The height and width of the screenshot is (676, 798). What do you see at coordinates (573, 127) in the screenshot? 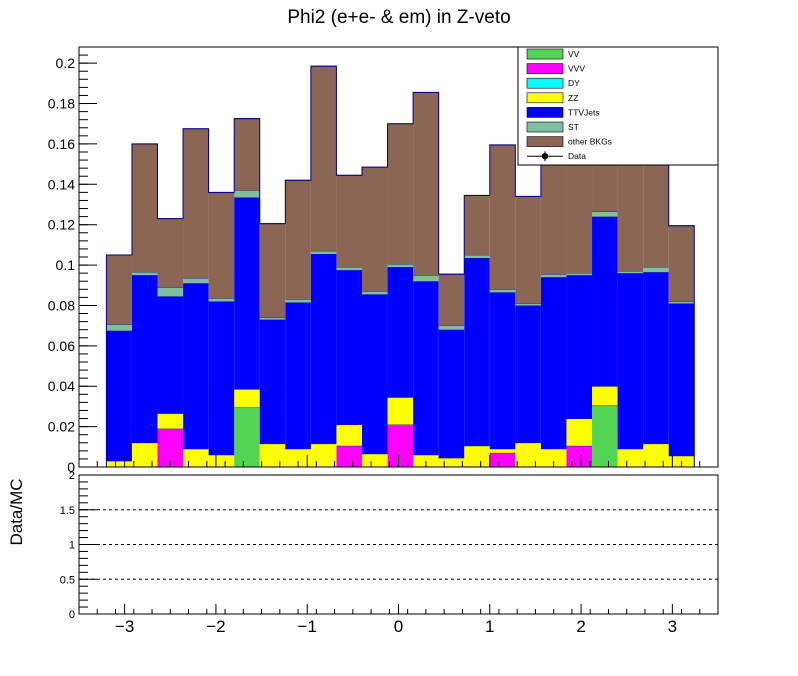
I see `legend-label-st: ST` at bounding box center [573, 127].